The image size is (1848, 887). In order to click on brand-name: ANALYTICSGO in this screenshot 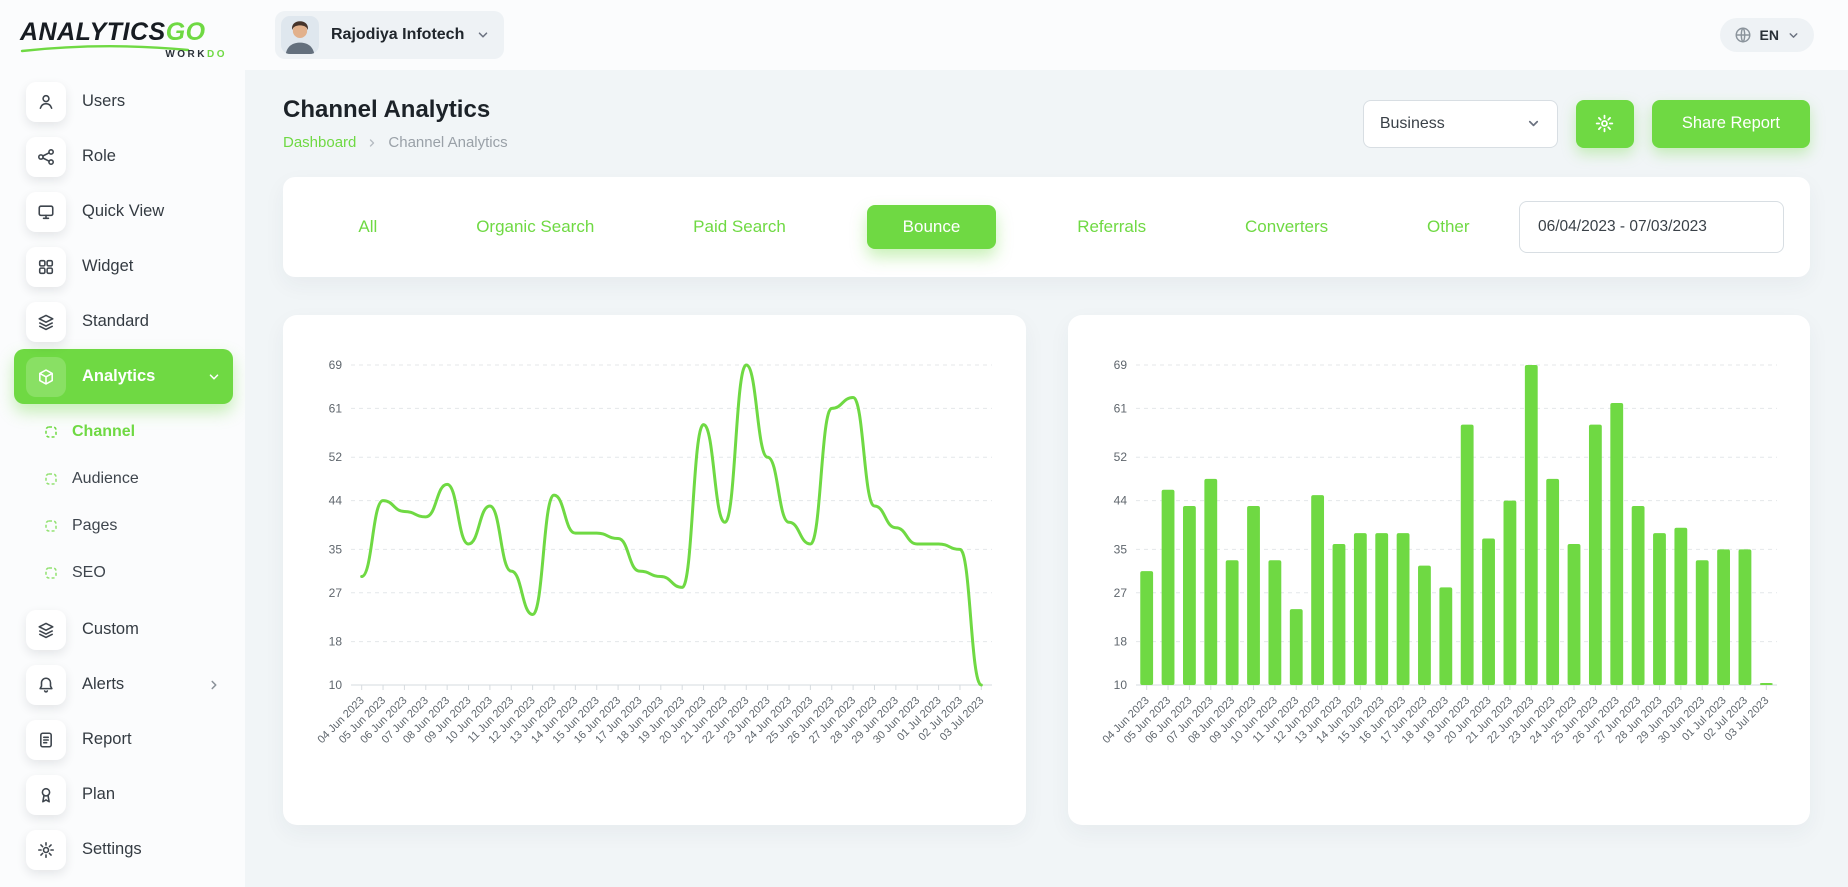, I will do `click(123, 32)`.